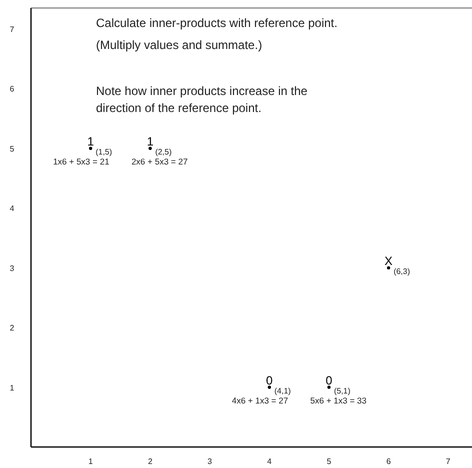  I want to click on series-label: 1, so click(90, 141).